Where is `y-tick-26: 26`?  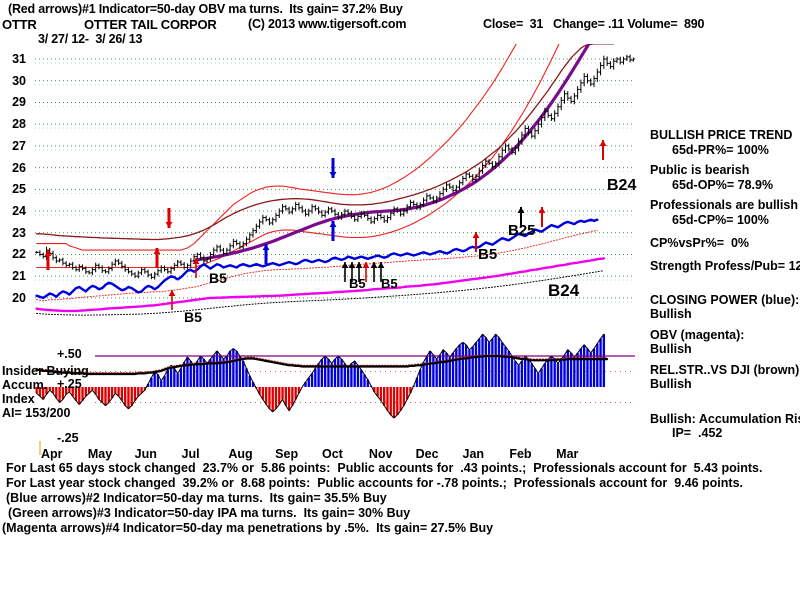 y-tick-26: 26 is located at coordinates (19, 167).